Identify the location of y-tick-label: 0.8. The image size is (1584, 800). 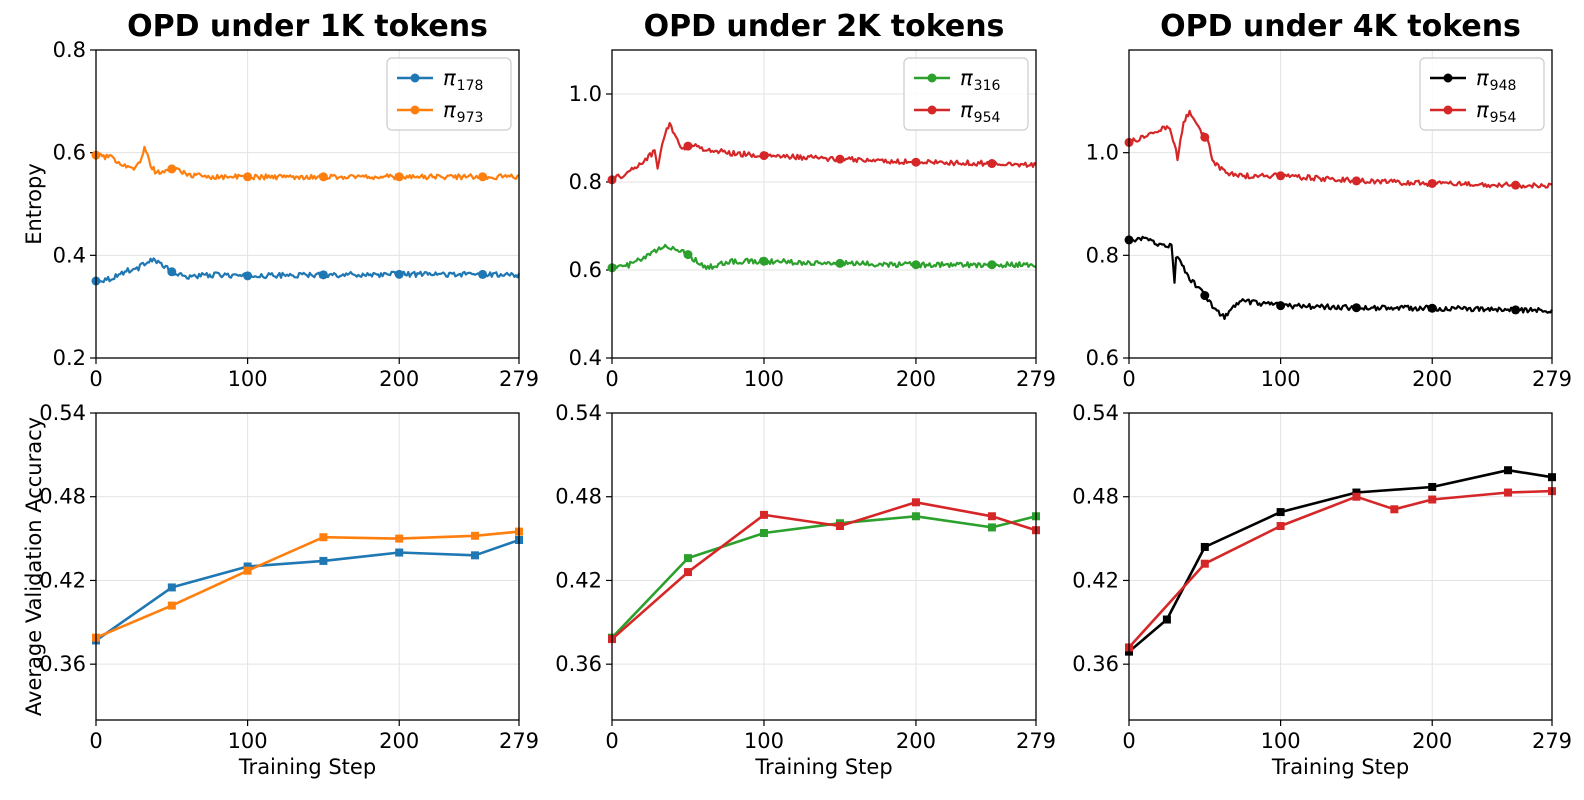
(585, 182).